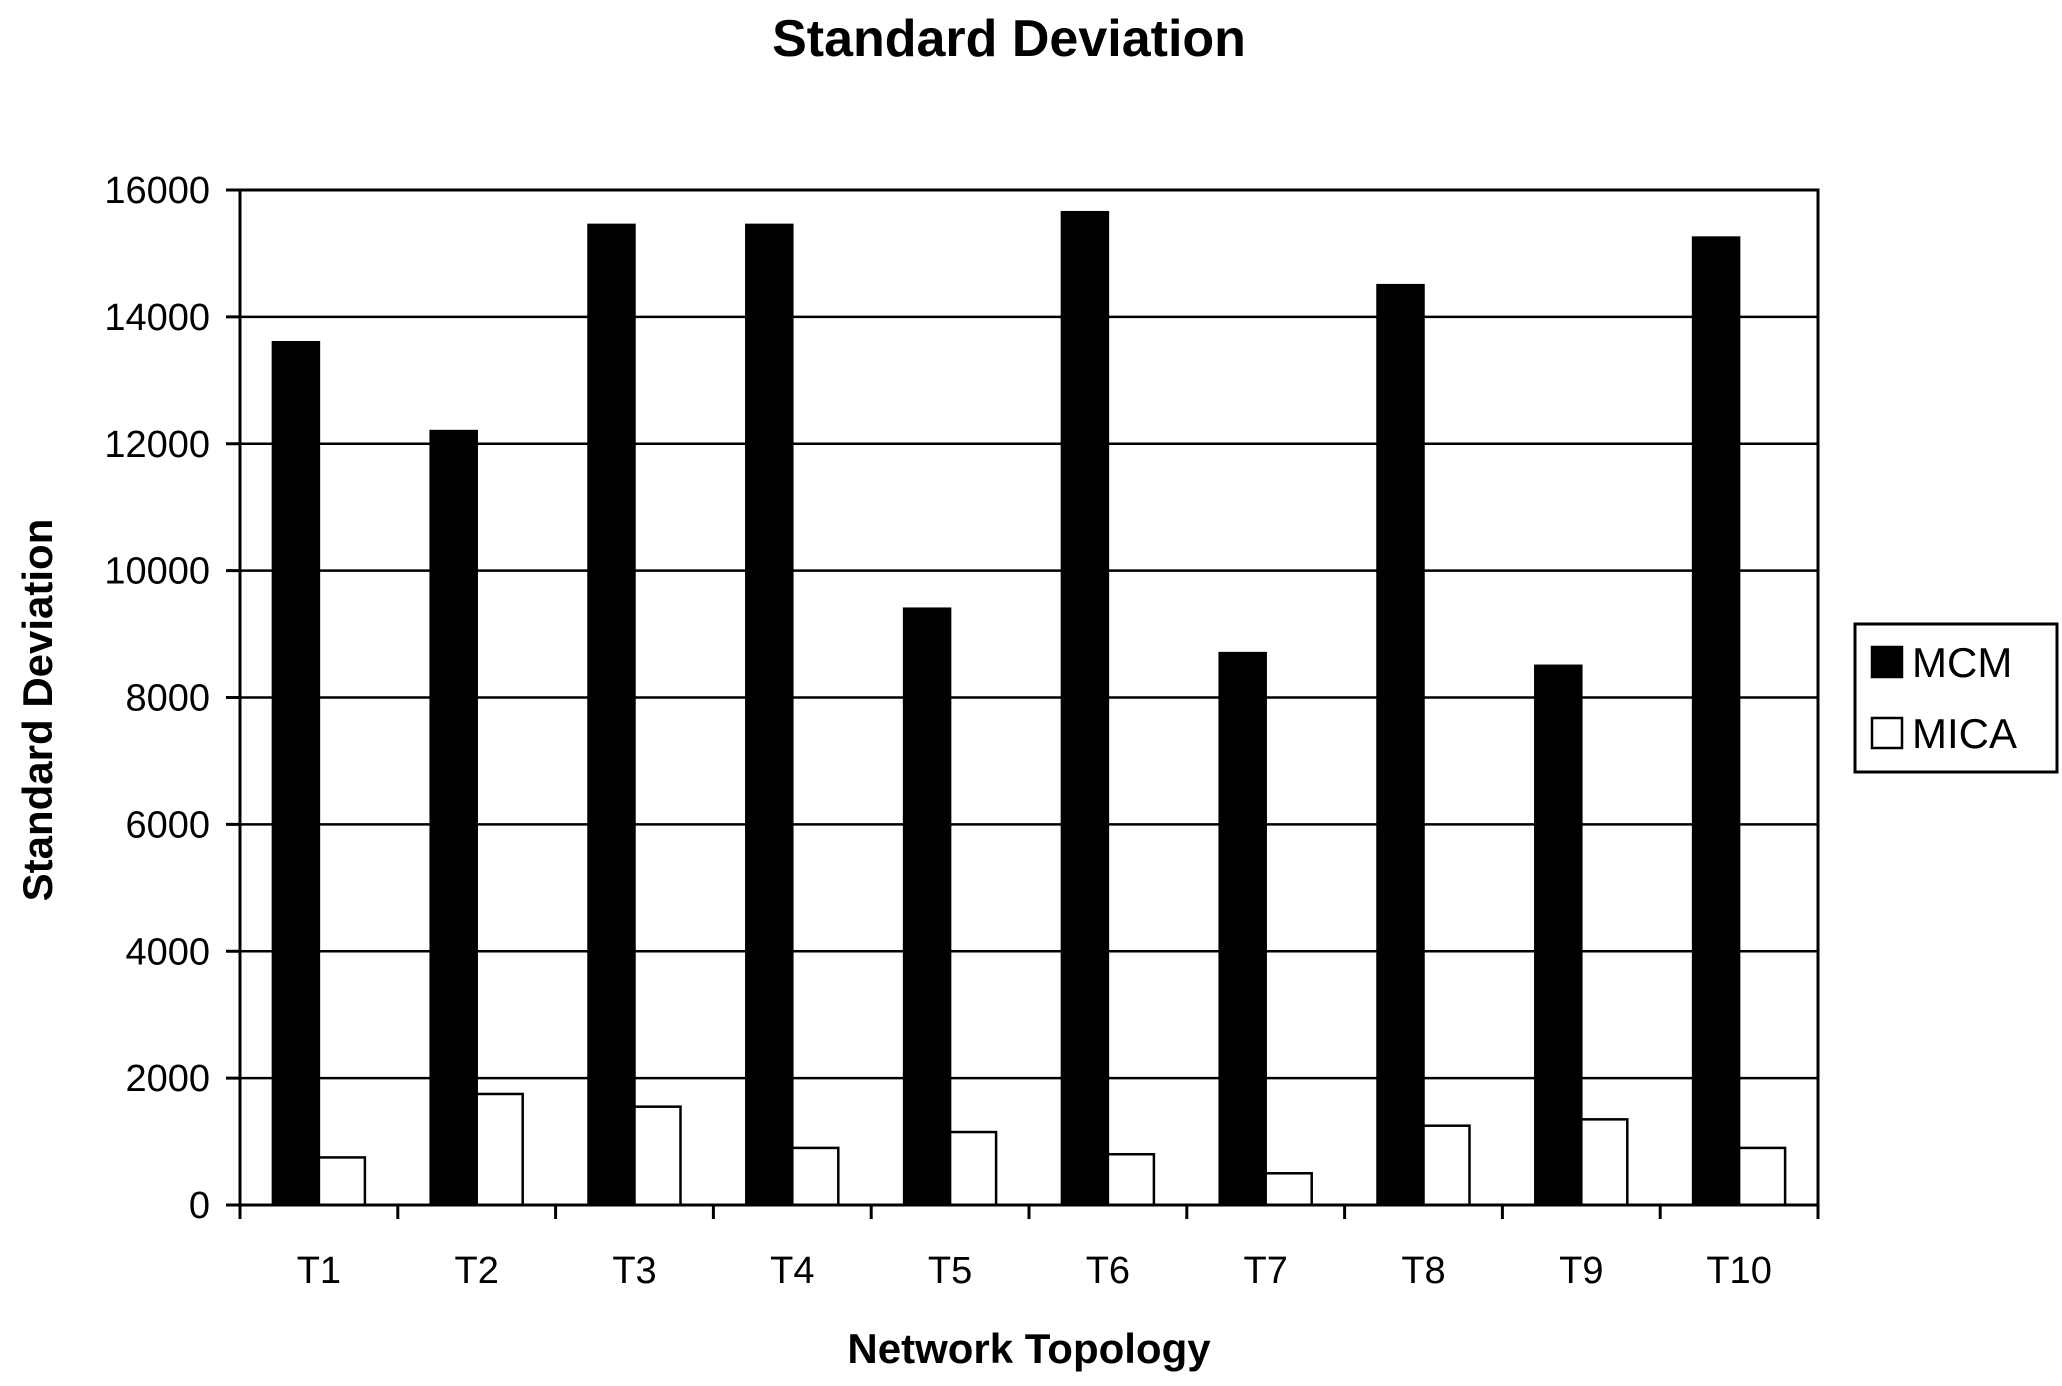  Describe the element at coordinates (1446, 1165) in the screenshot. I see `bar-mica-t8` at that location.